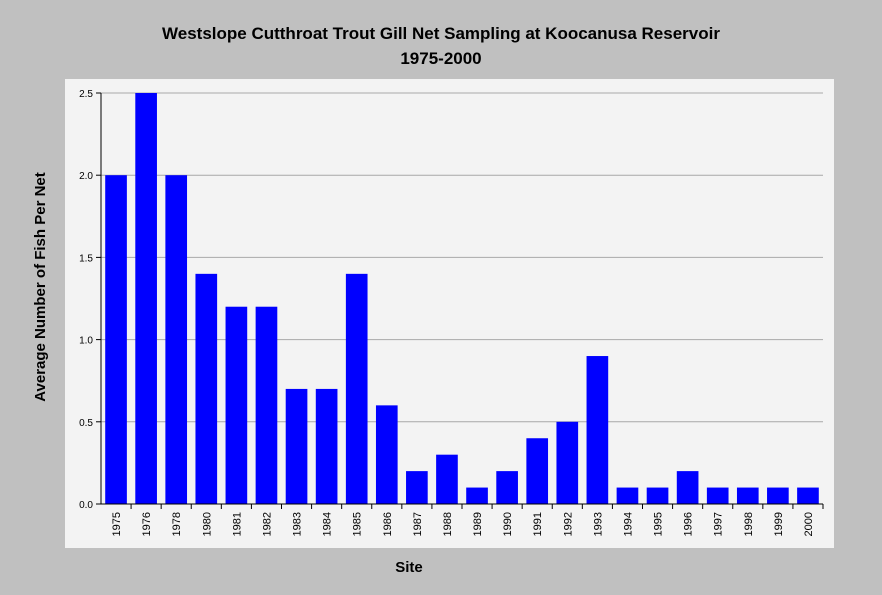  I want to click on x-tick-label: 1981, so click(237, 524).